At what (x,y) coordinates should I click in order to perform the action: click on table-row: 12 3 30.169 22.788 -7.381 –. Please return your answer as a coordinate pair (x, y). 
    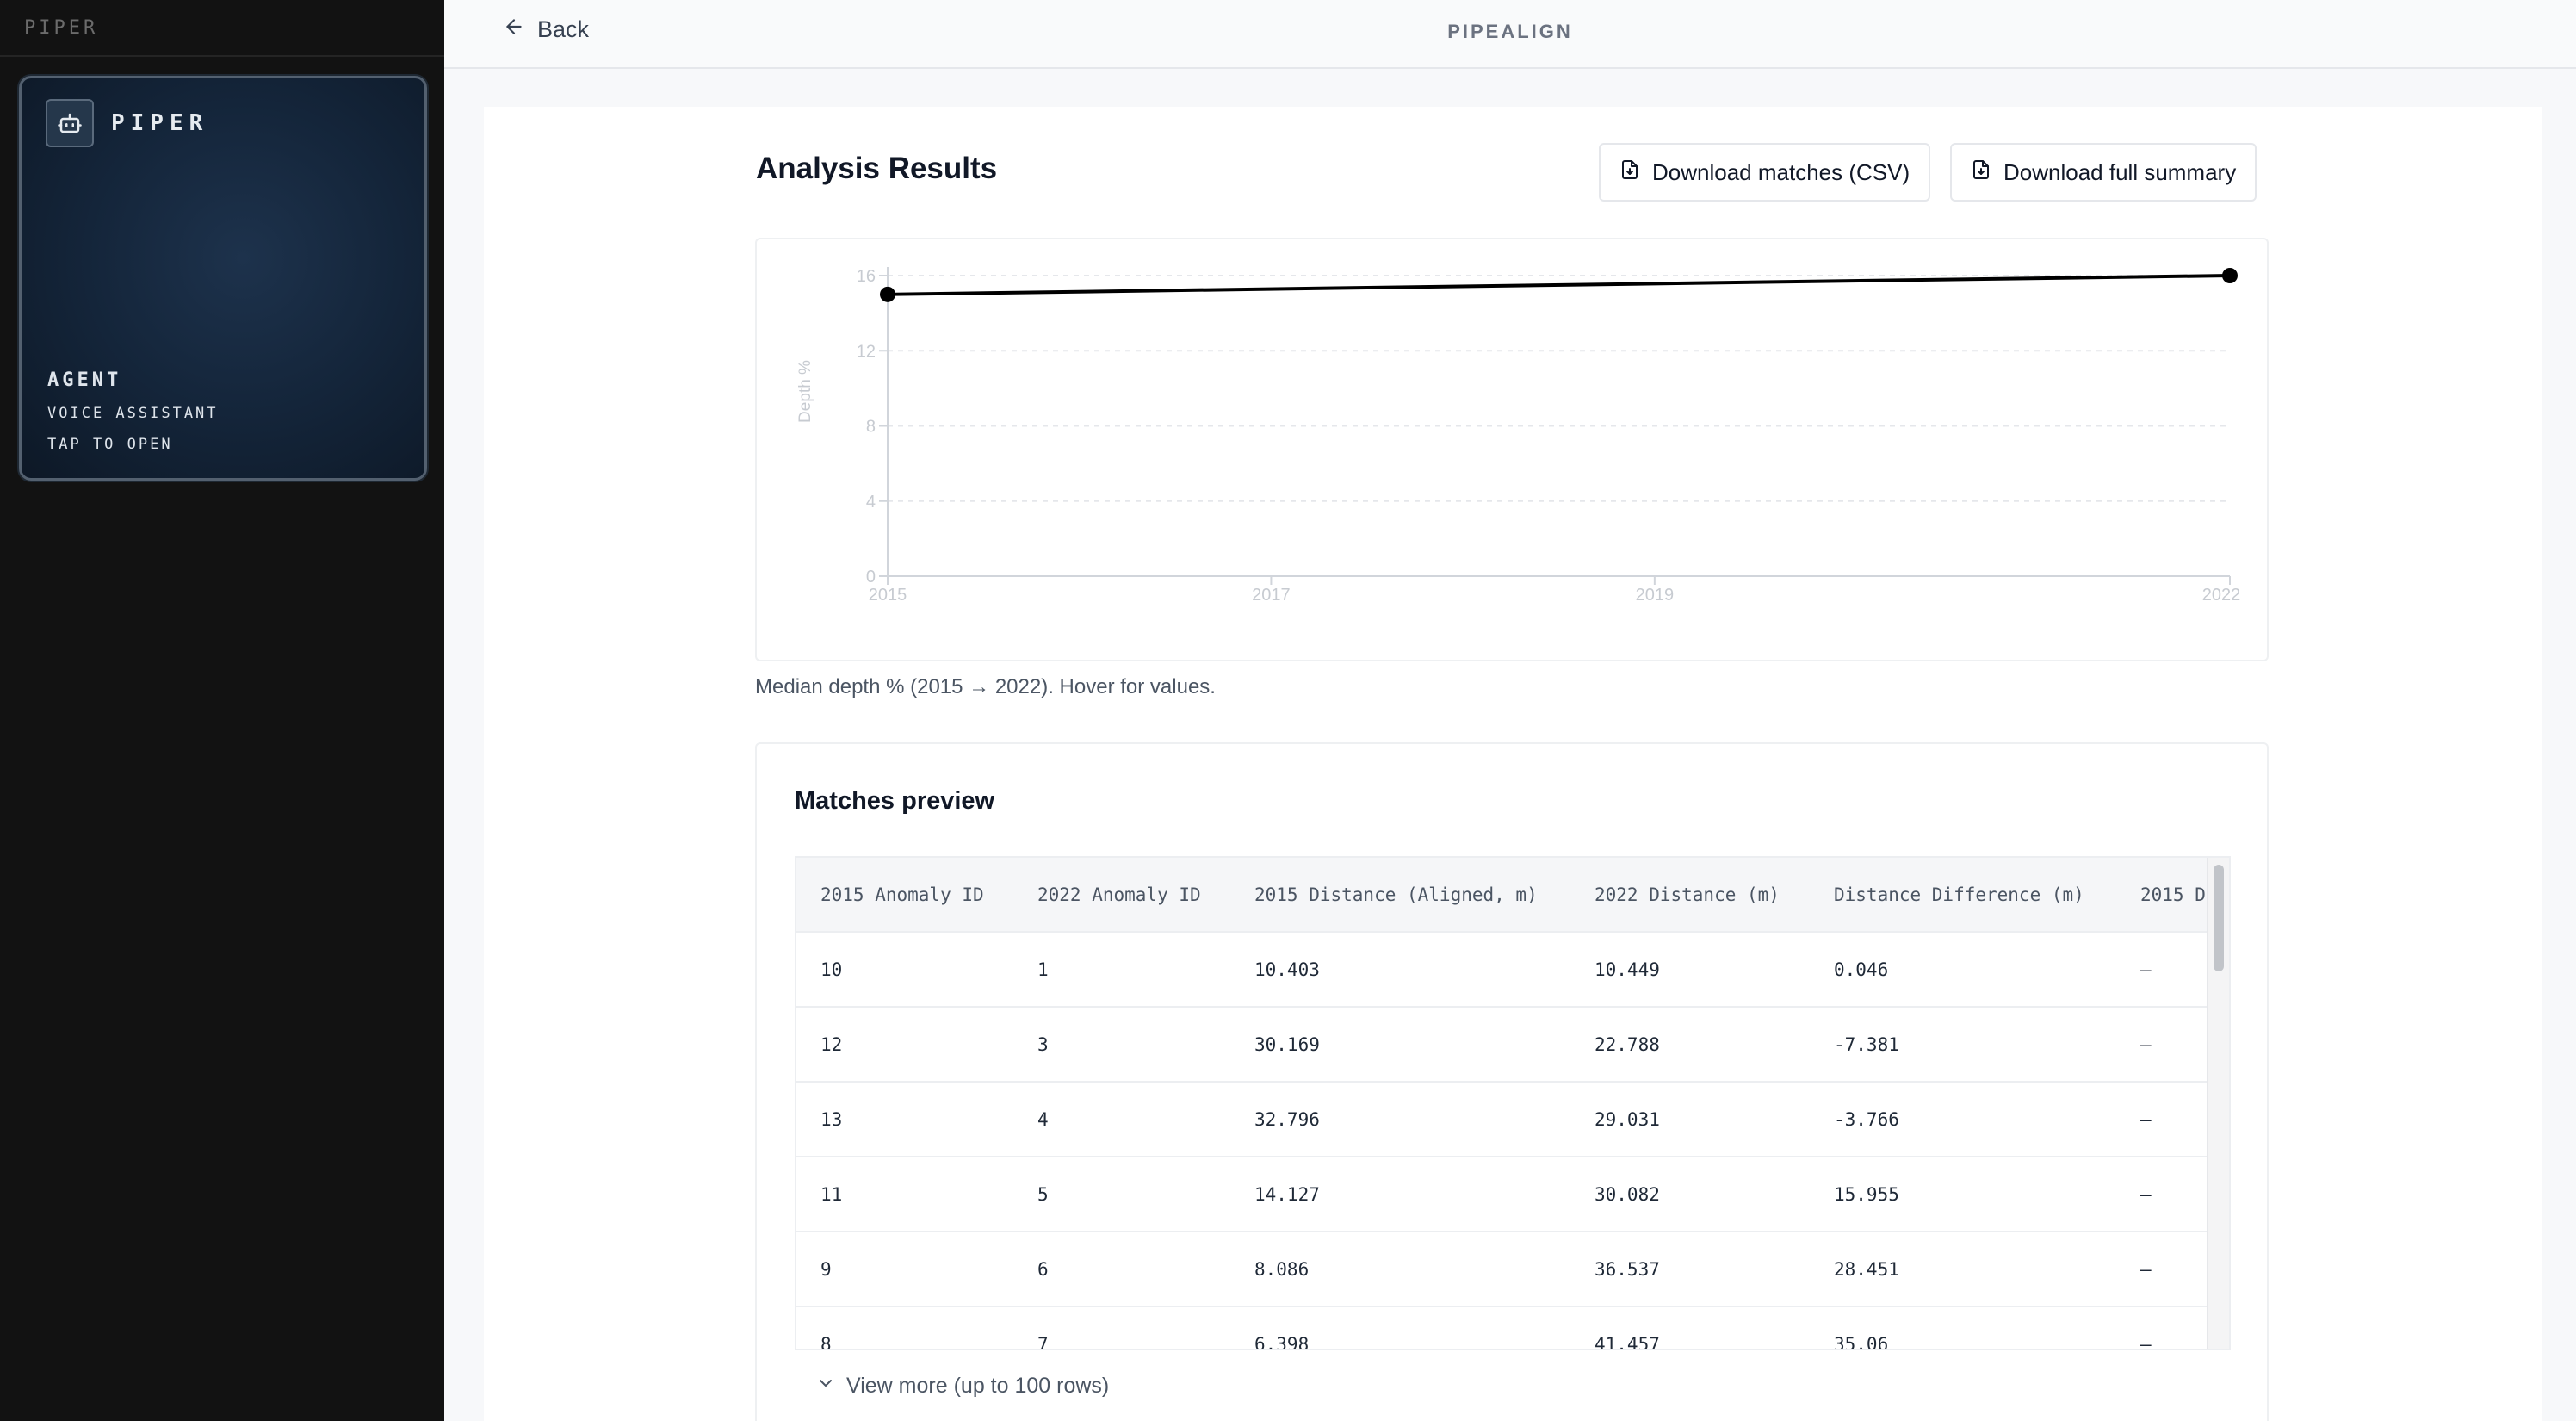
    Looking at the image, I should click on (1513, 1044).